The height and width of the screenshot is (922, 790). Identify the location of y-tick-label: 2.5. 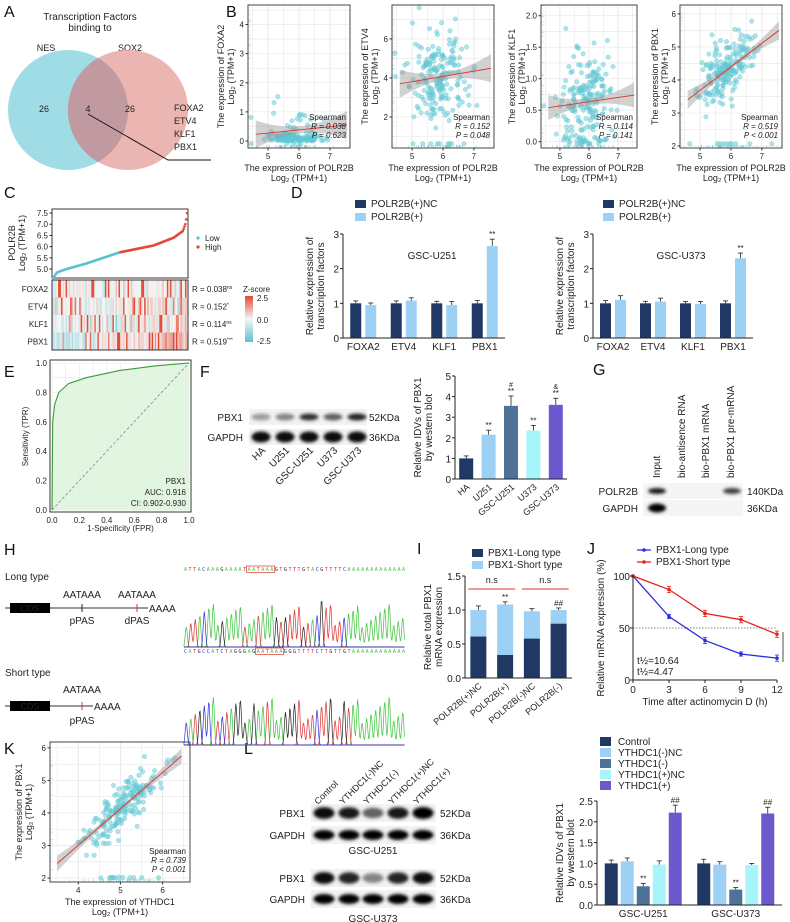
(586, 802).